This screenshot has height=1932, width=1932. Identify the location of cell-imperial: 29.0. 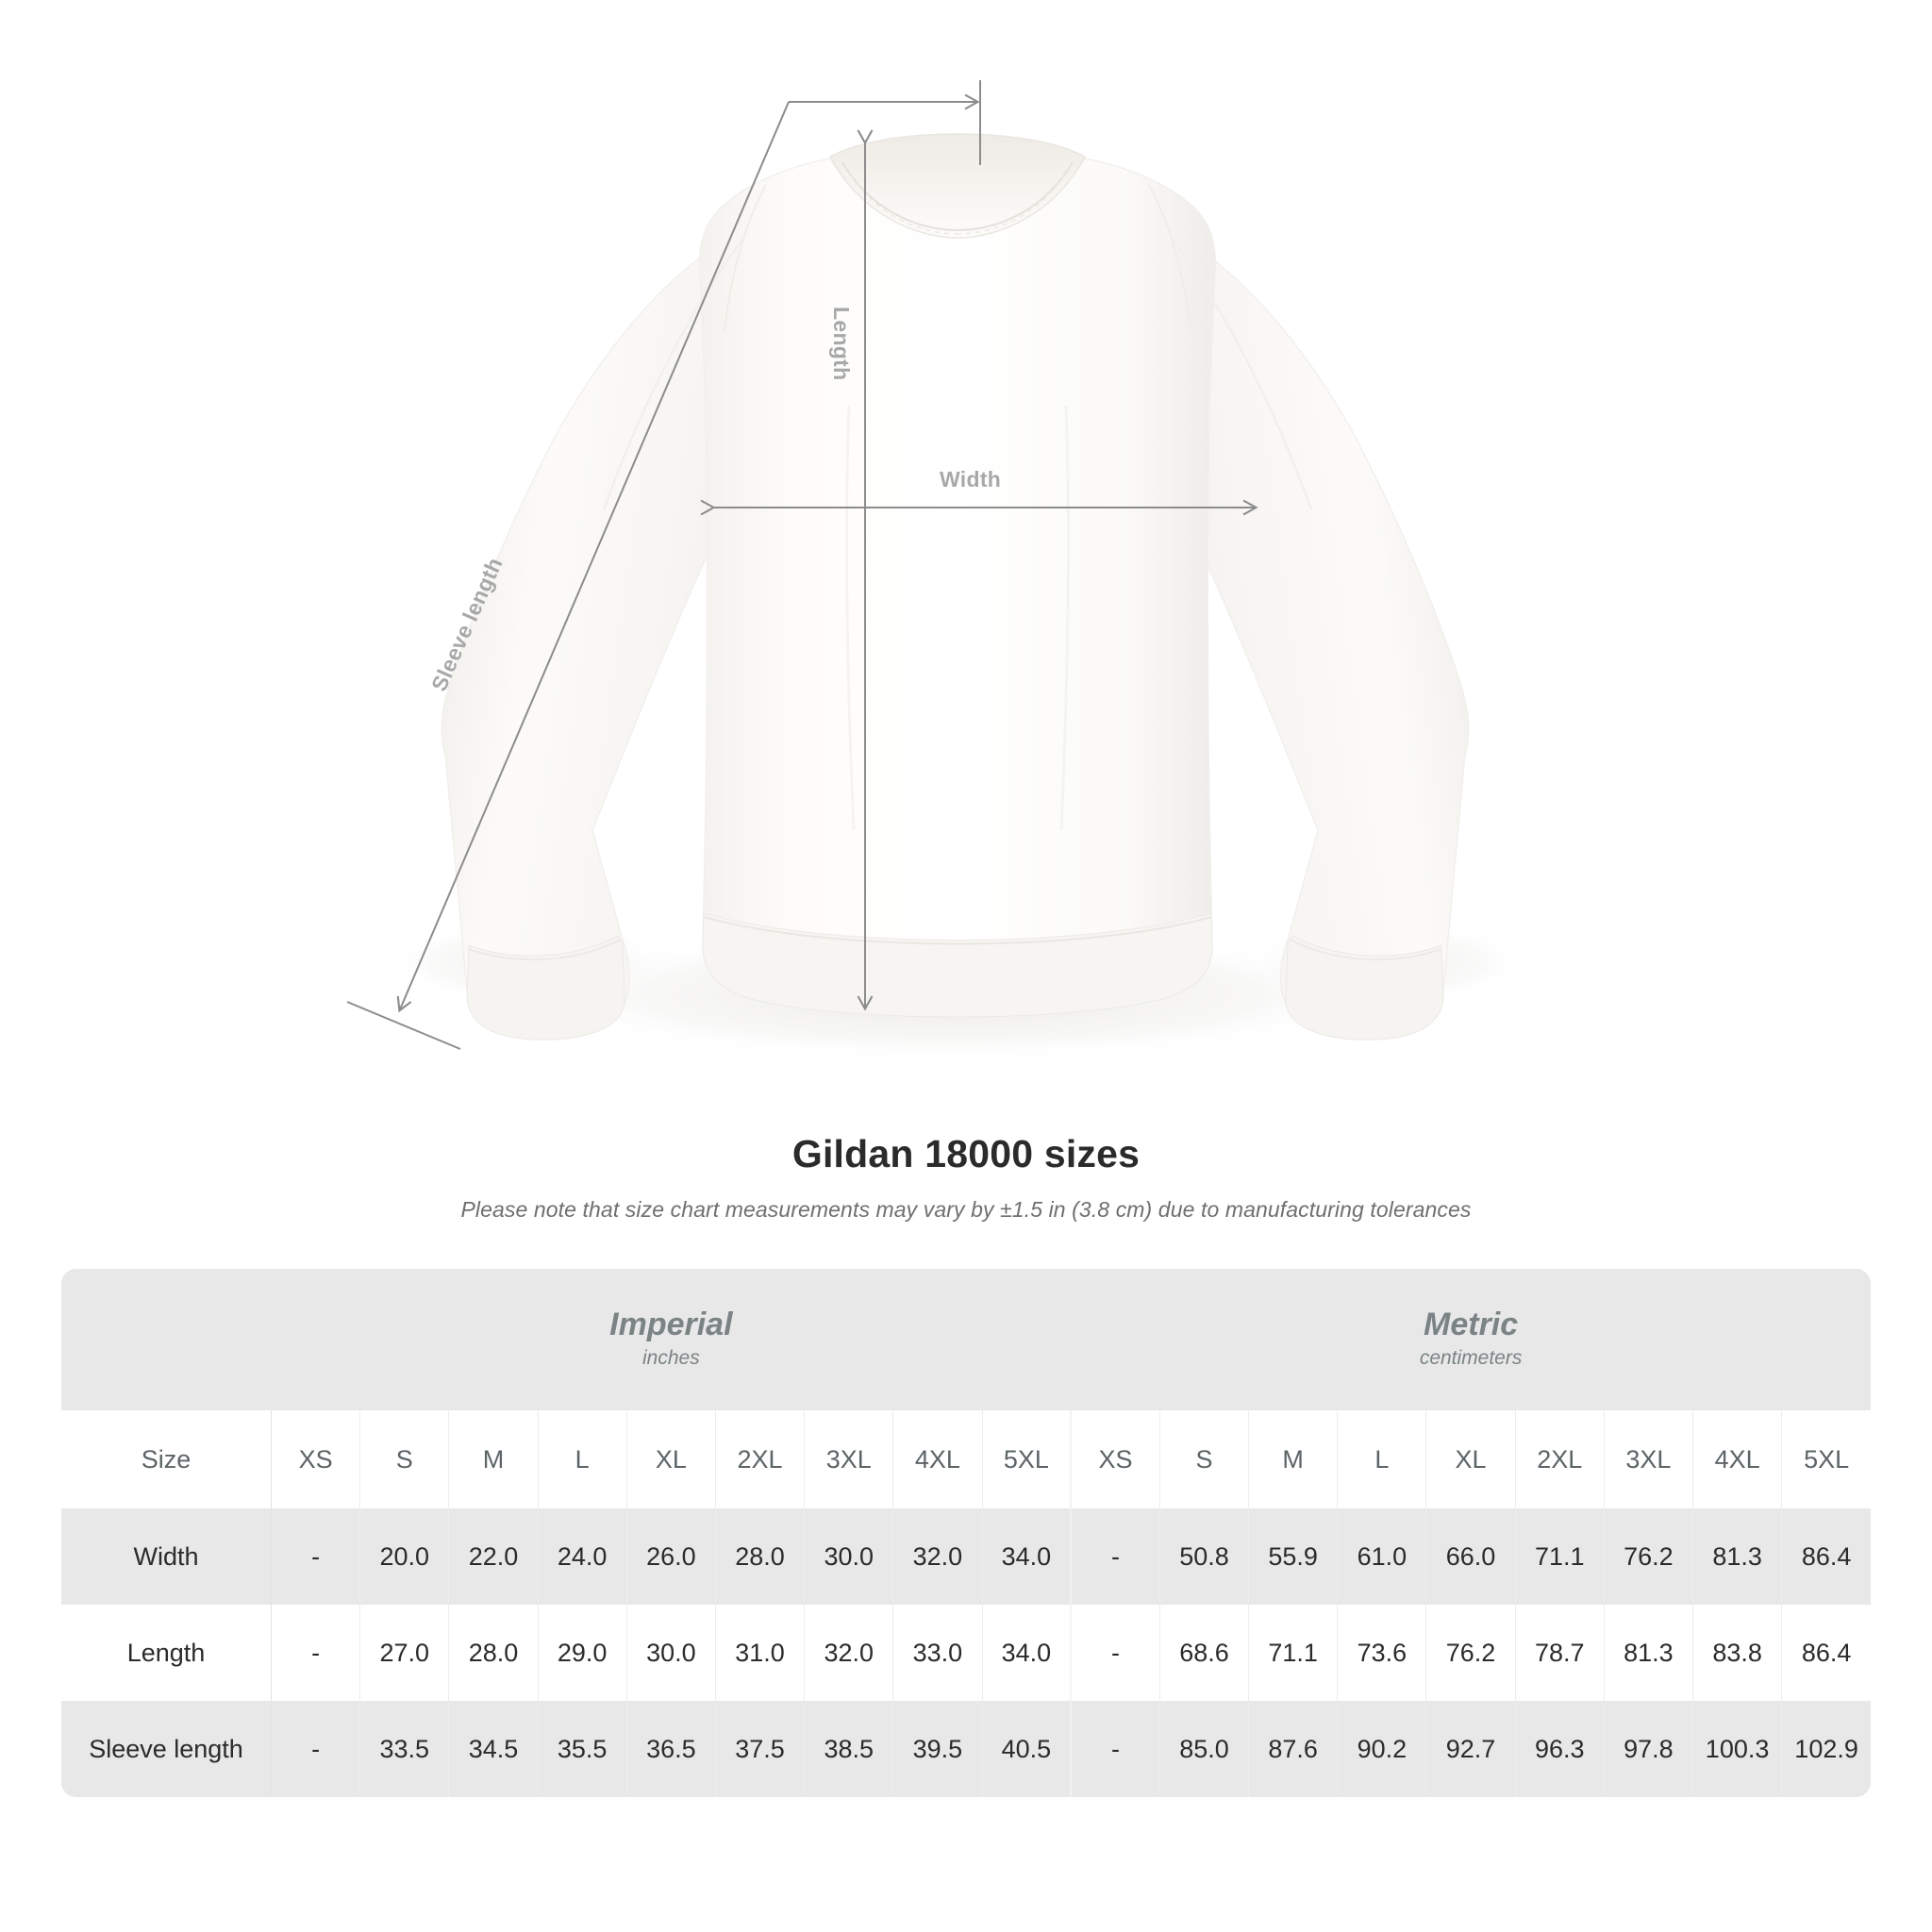
(583, 1653).